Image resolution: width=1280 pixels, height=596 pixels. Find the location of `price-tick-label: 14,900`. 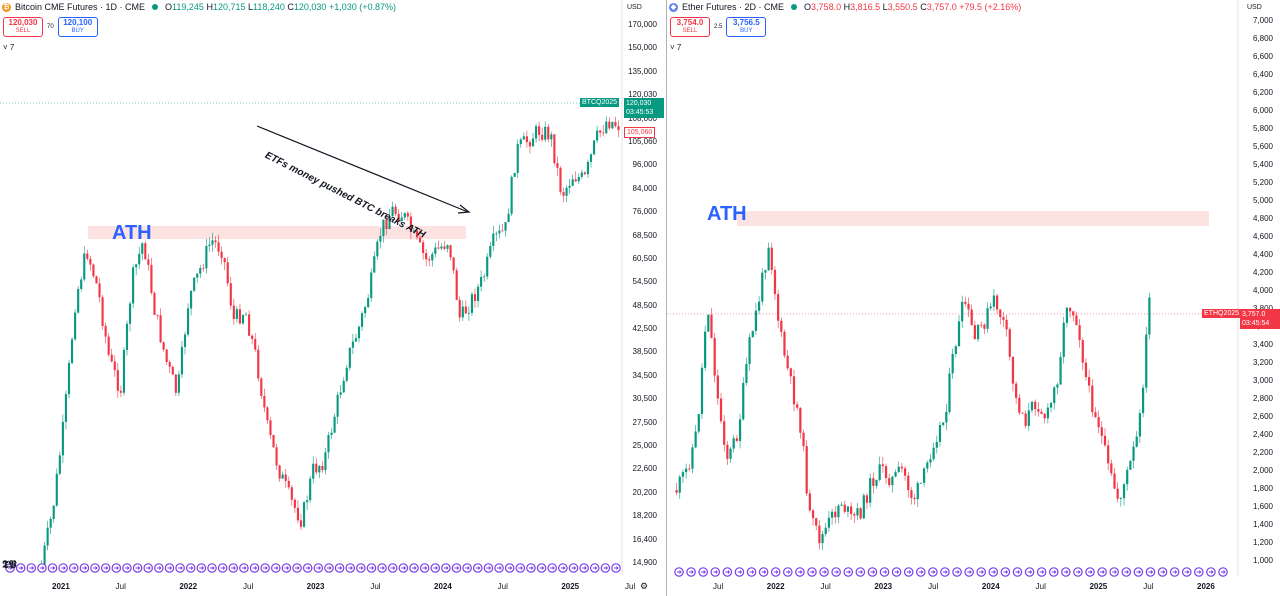

price-tick-label: 14,900 is located at coordinates (644, 562).